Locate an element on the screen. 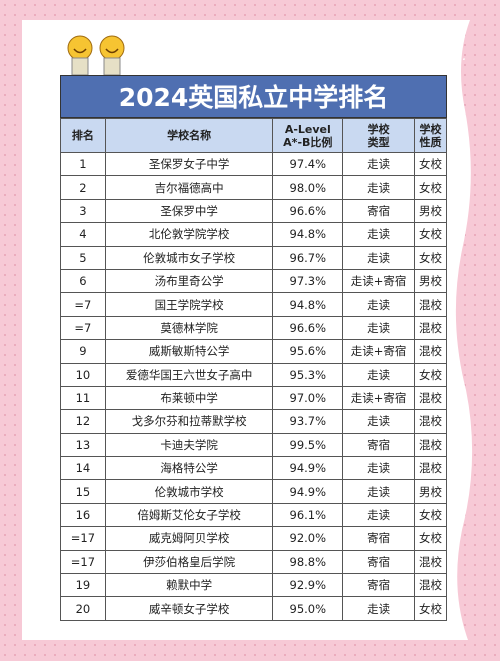  table-cell: 圣保罗中学 is located at coordinates (189, 211).